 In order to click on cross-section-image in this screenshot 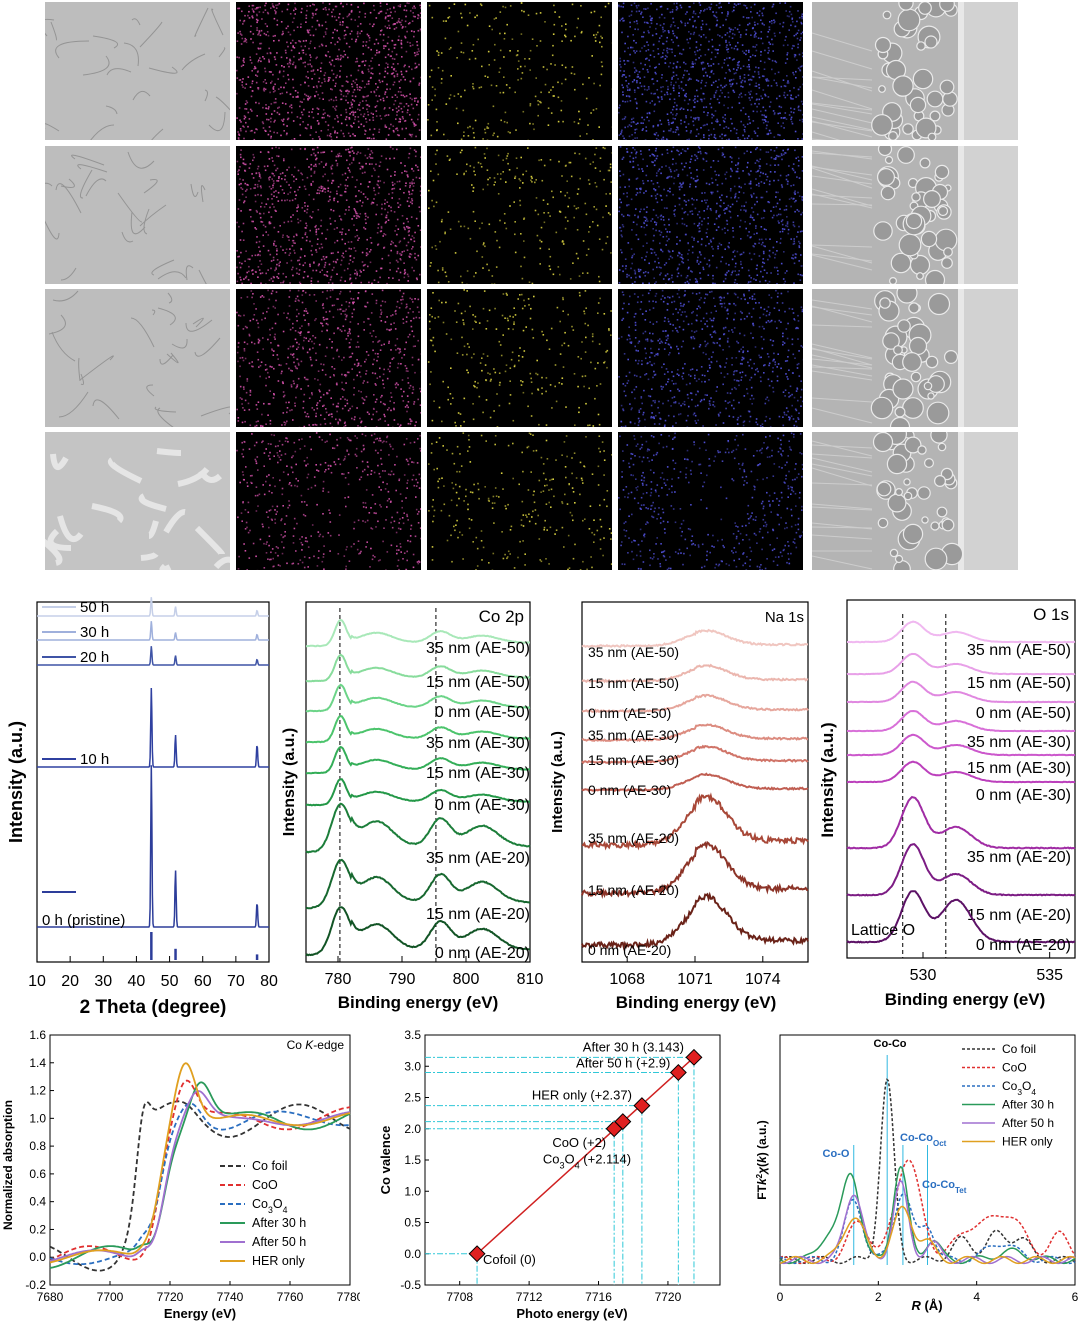, I will do `click(915, 501)`.